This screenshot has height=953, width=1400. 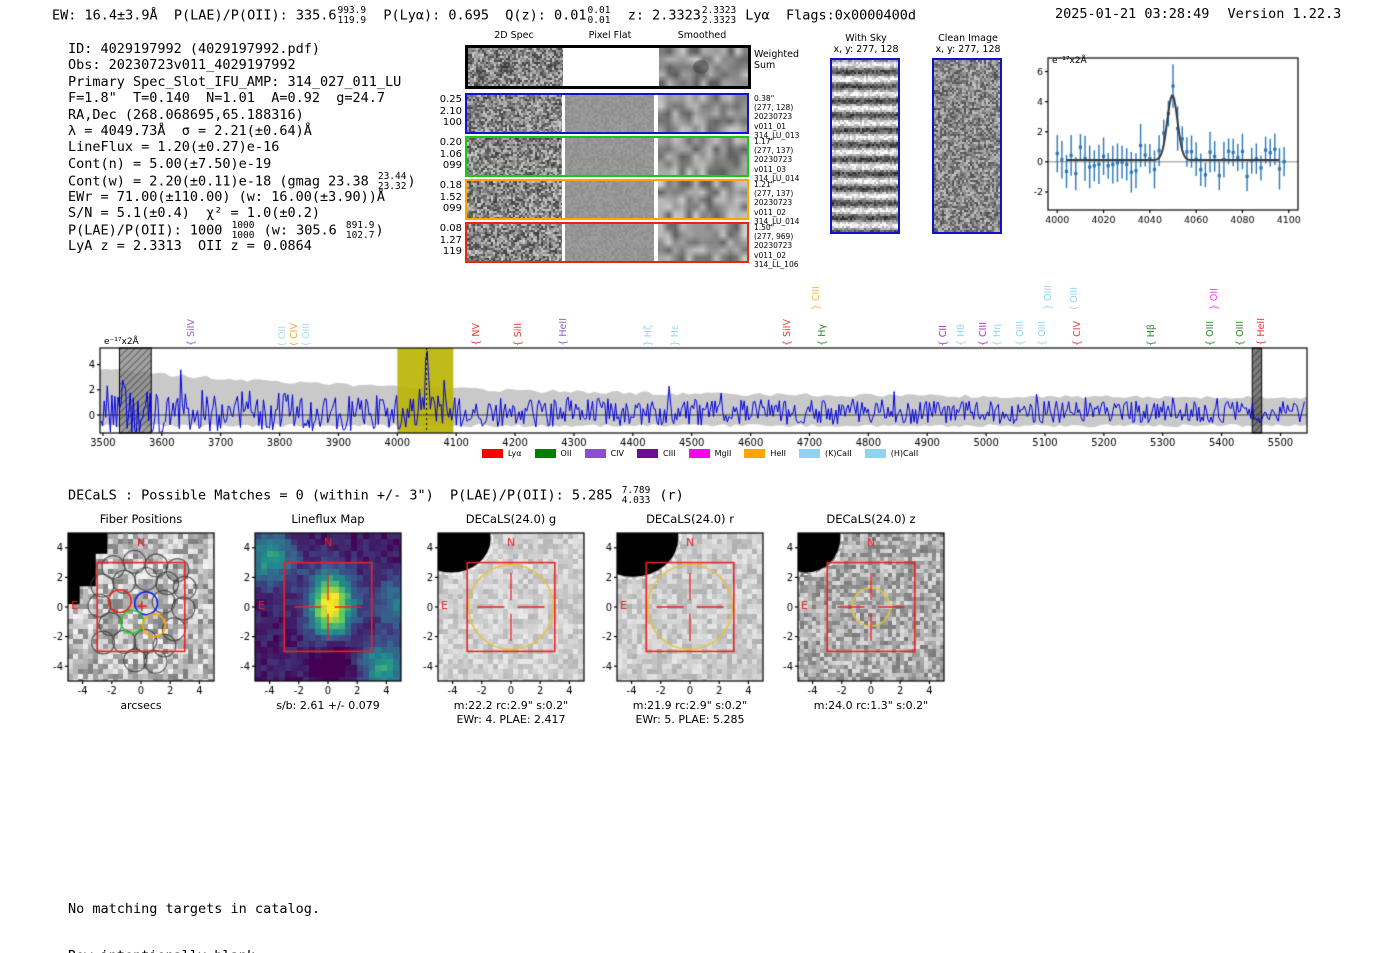 What do you see at coordinates (194, 49) in the screenshot?
I see `text-segment: ID: 4029197992 (4029197992.pdf)` at bounding box center [194, 49].